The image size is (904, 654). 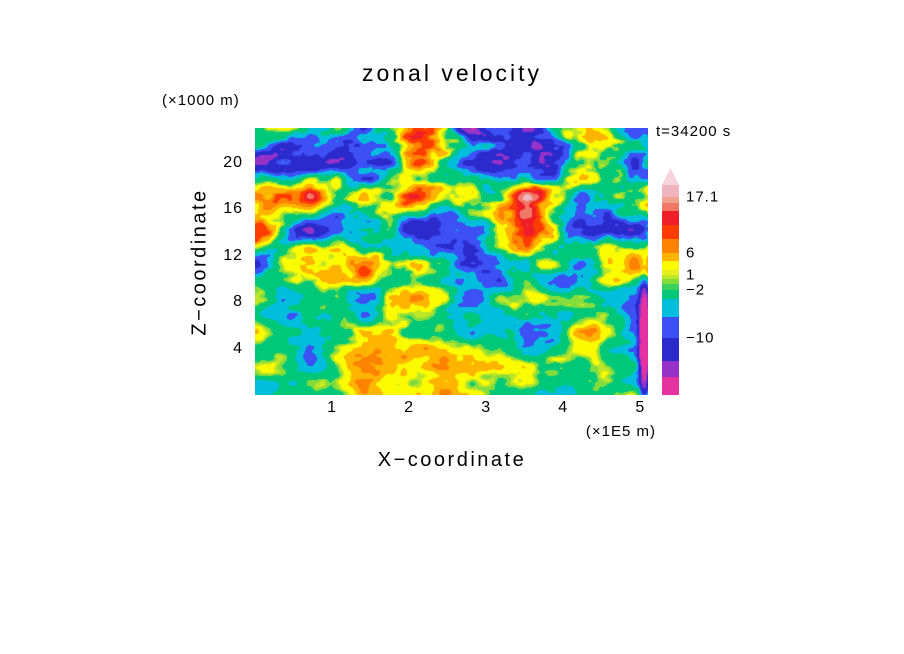 What do you see at coordinates (700, 338) in the screenshot?
I see `colorbar-tick-label: −10` at bounding box center [700, 338].